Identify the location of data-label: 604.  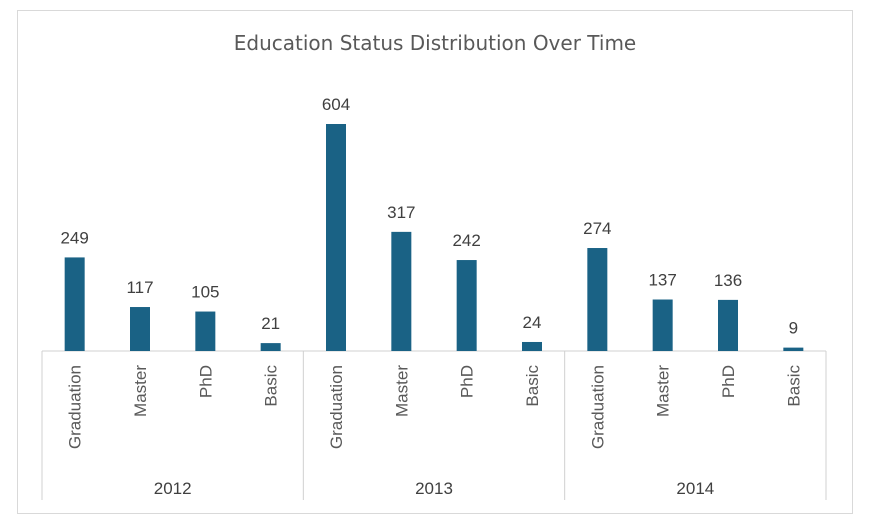
(336, 104).